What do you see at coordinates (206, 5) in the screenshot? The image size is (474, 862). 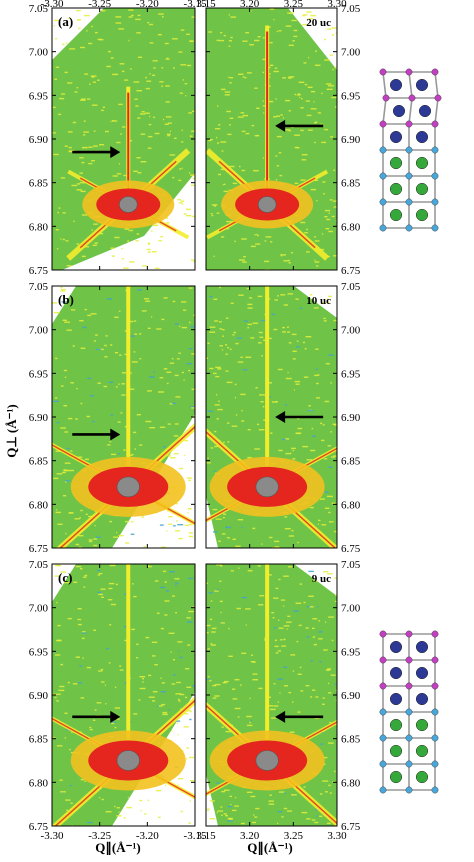 I see `x-tick-label-top: 3.15` at bounding box center [206, 5].